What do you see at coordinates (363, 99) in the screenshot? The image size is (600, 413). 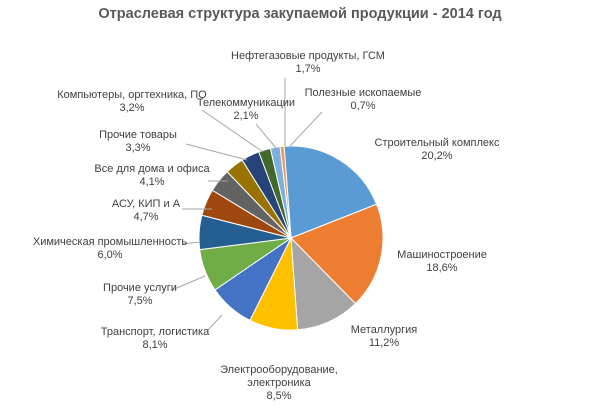 I see `slice-label: Полезные ископаемые 0,7%` at bounding box center [363, 99].